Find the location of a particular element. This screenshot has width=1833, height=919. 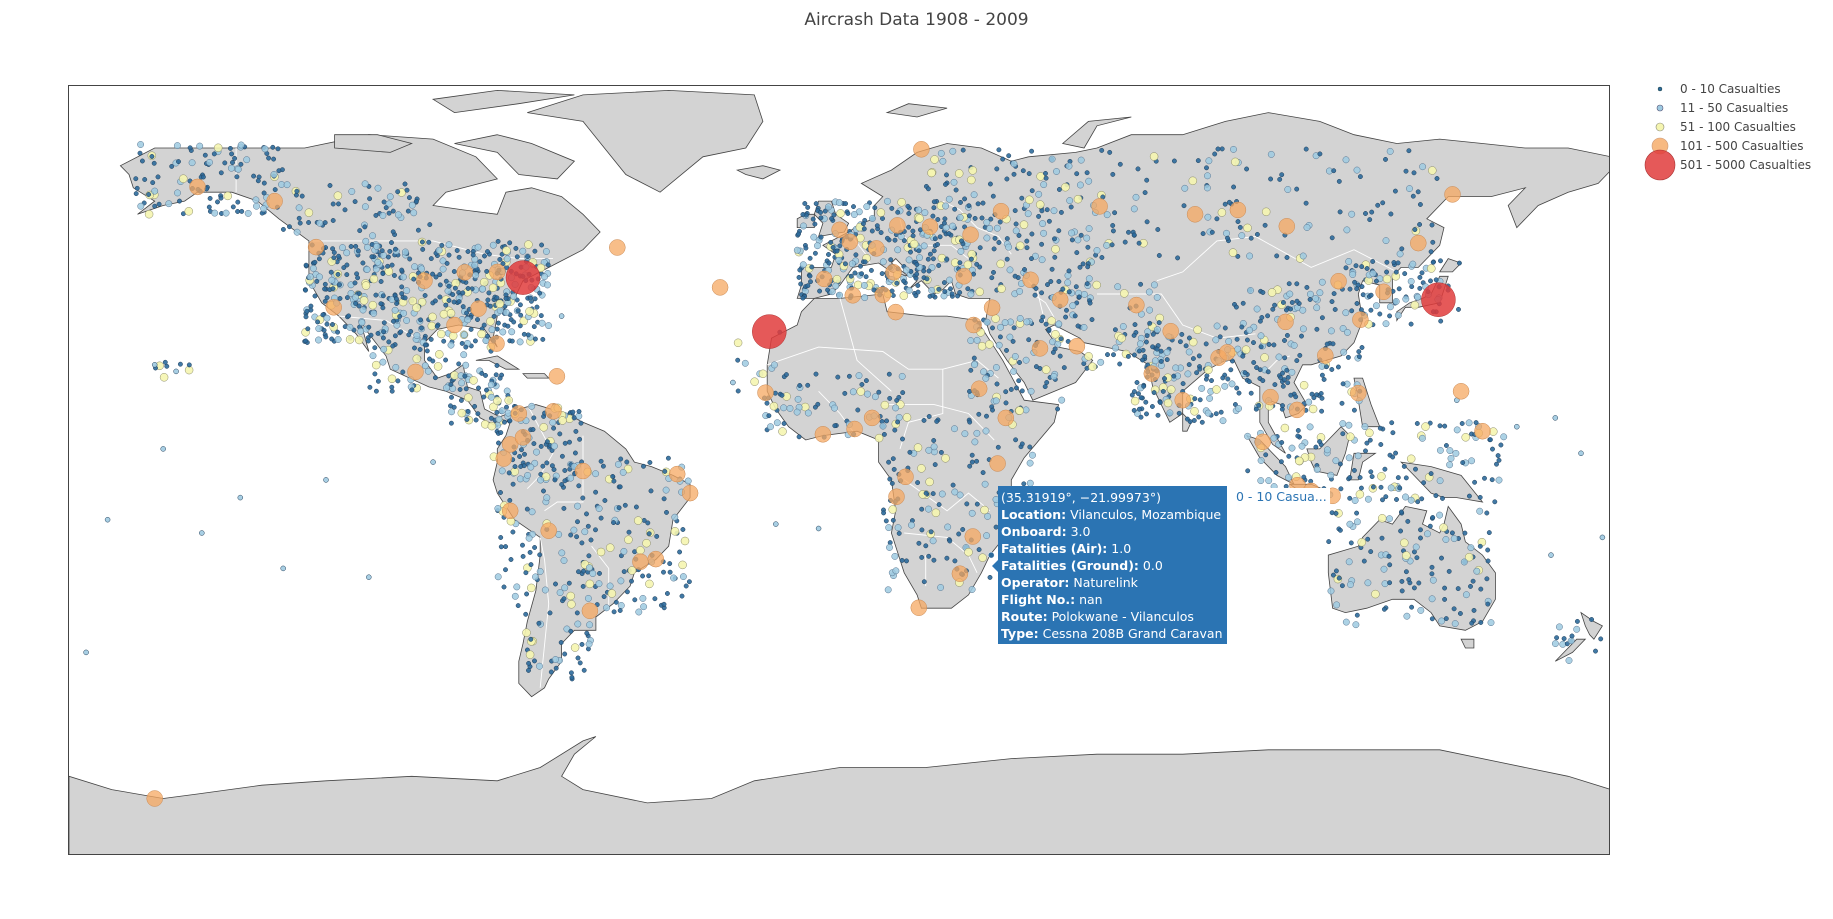

crash-marker-small-2079 is located at coordinates (1090, 303).